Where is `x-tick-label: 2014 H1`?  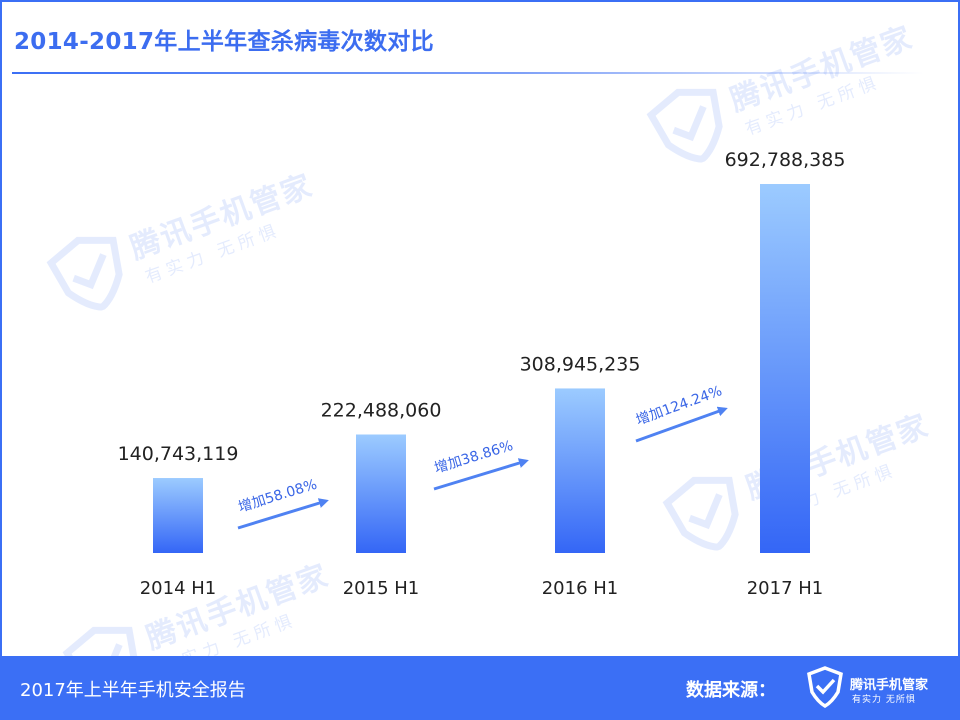
x-tick-label: 2014 H1 is located at coordinates (178, 588).